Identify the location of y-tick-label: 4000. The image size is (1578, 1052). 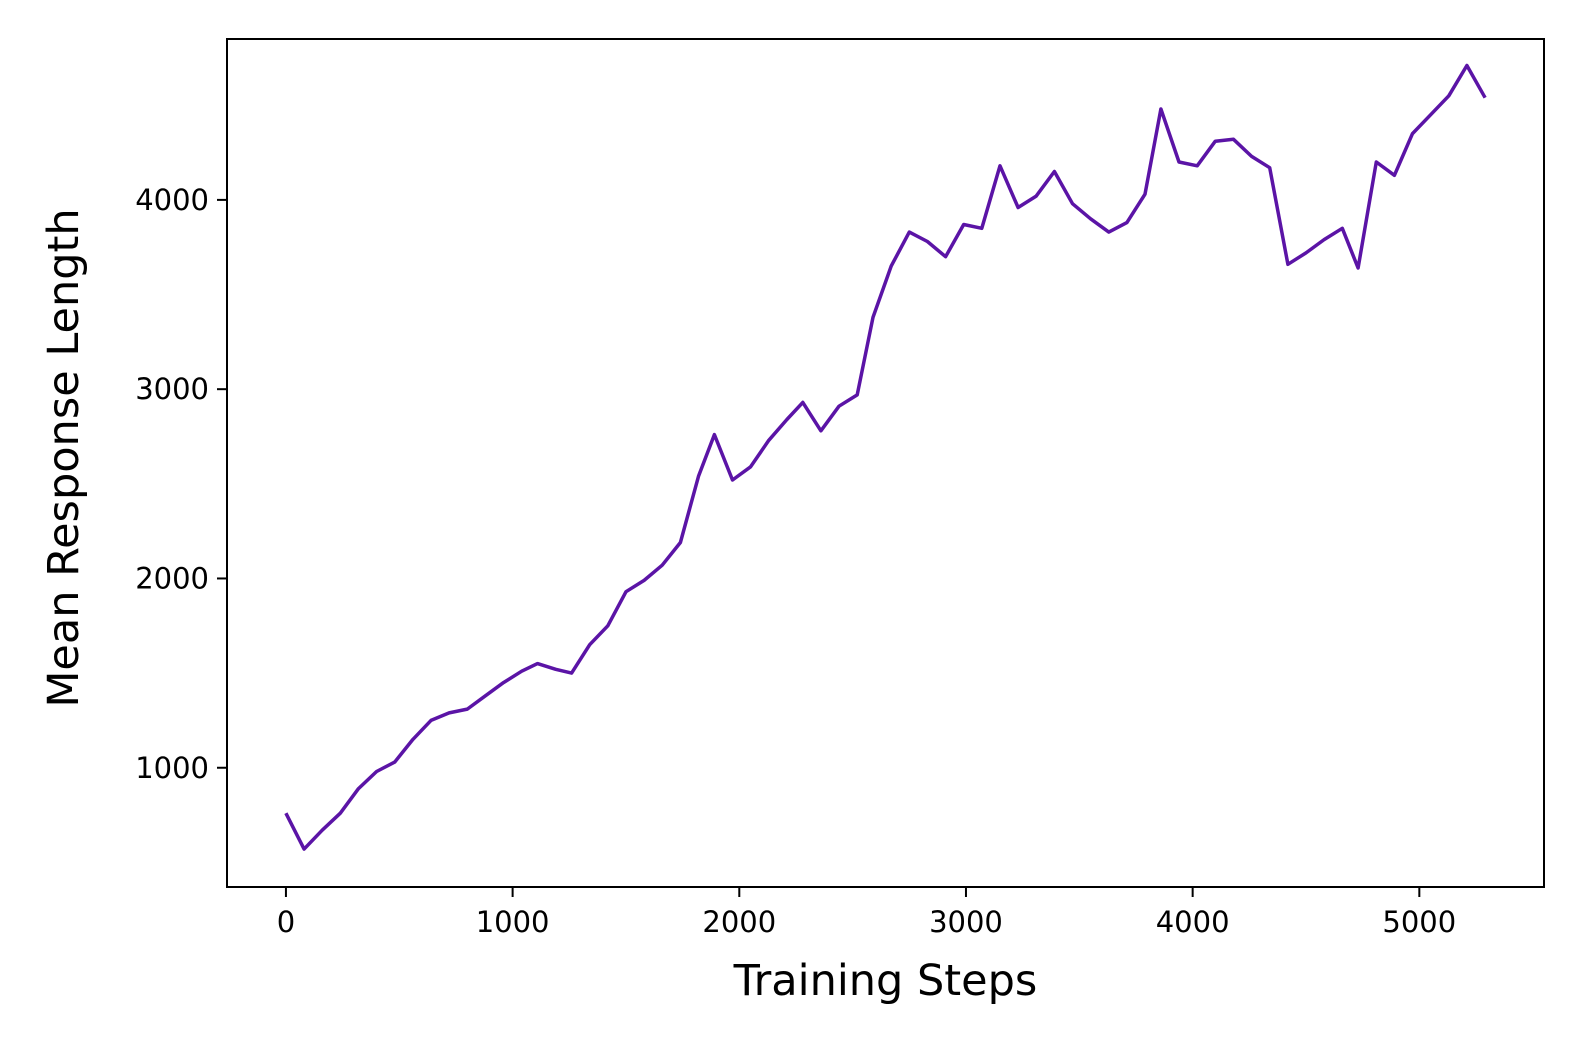
(172, 200).